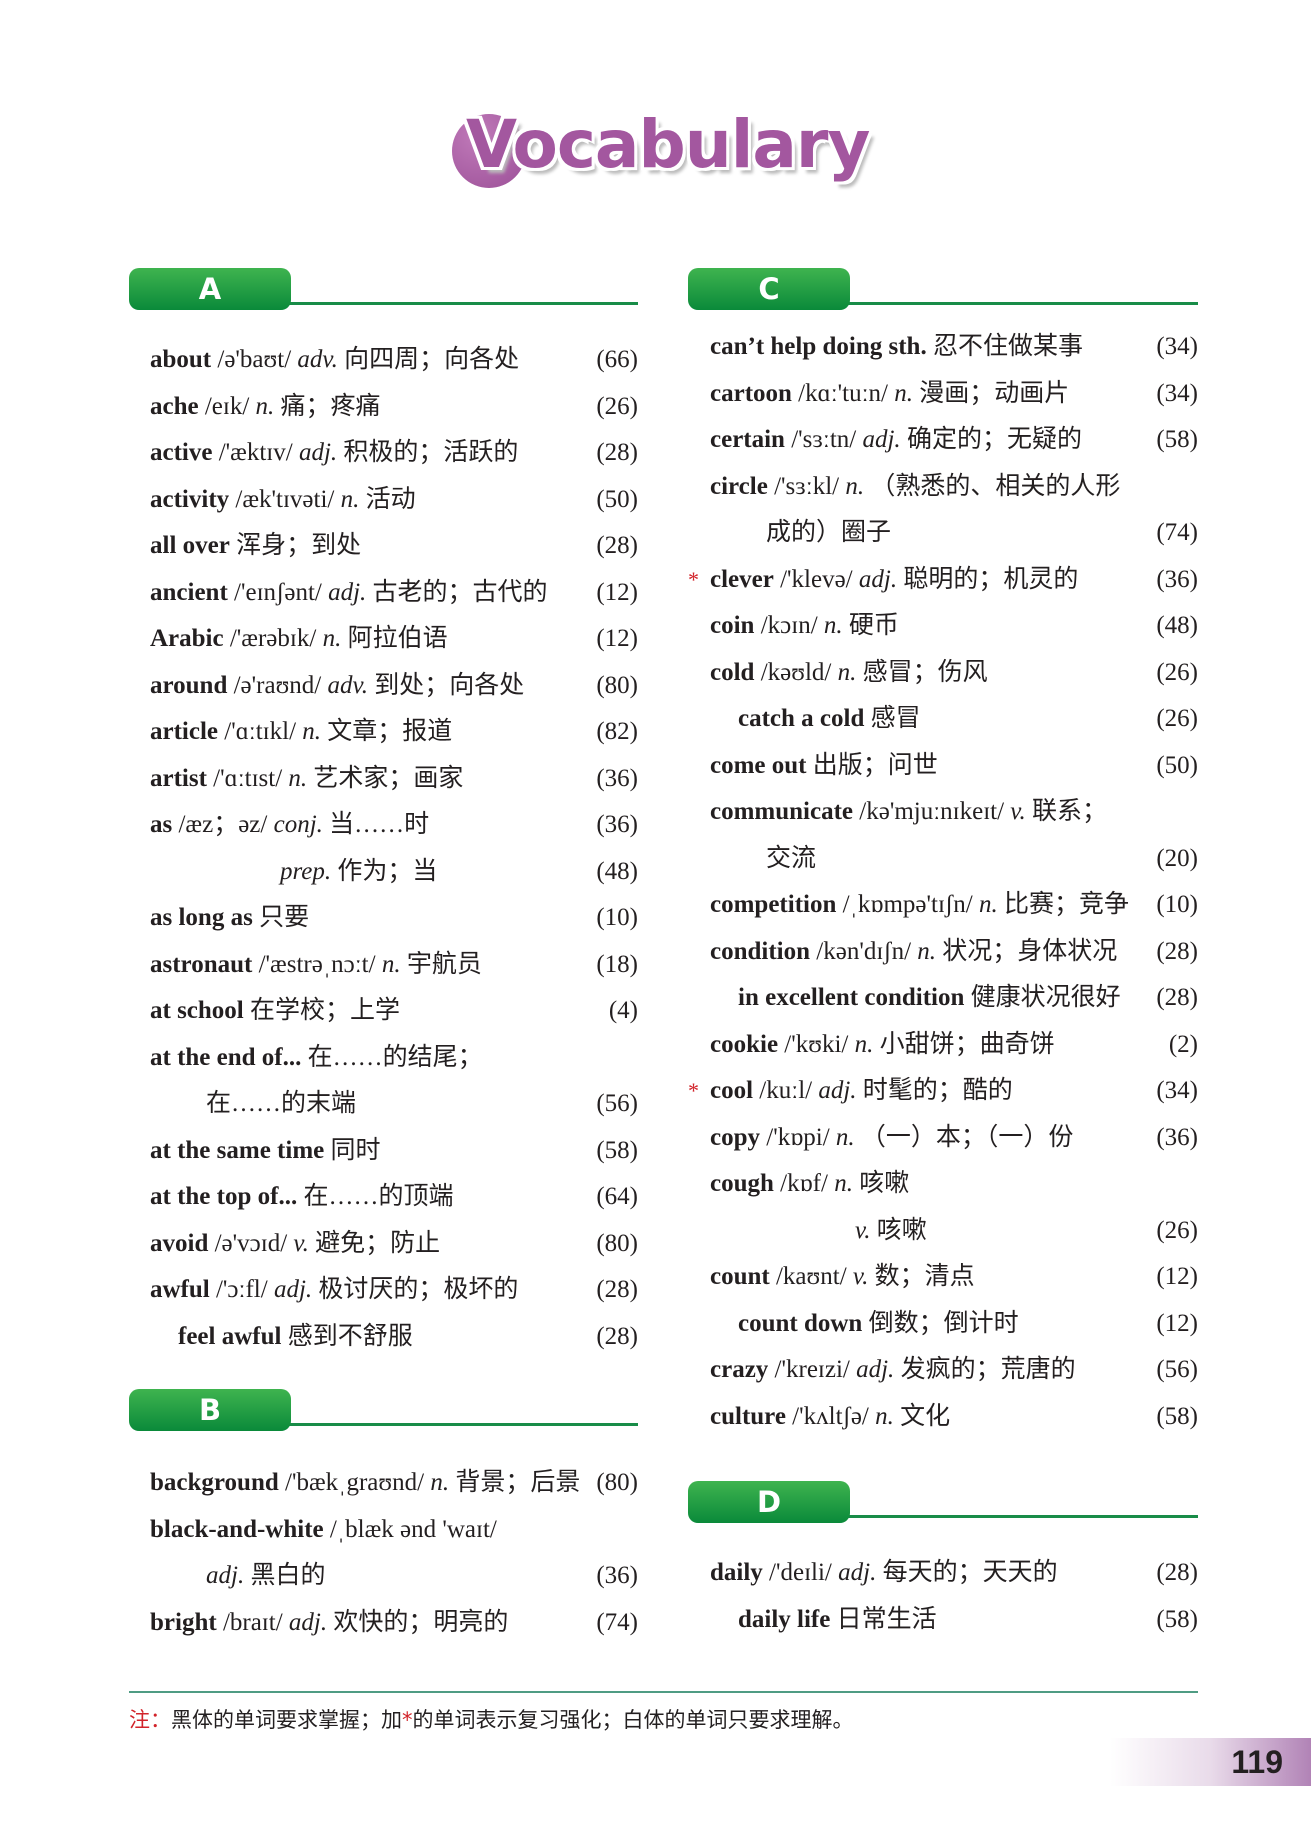 The width and height of the screenshot is (1311, 1842). Describe the element at coordinates (1177, 904) in the screenshot. I see `entry-page-ref: (10)` at that location.